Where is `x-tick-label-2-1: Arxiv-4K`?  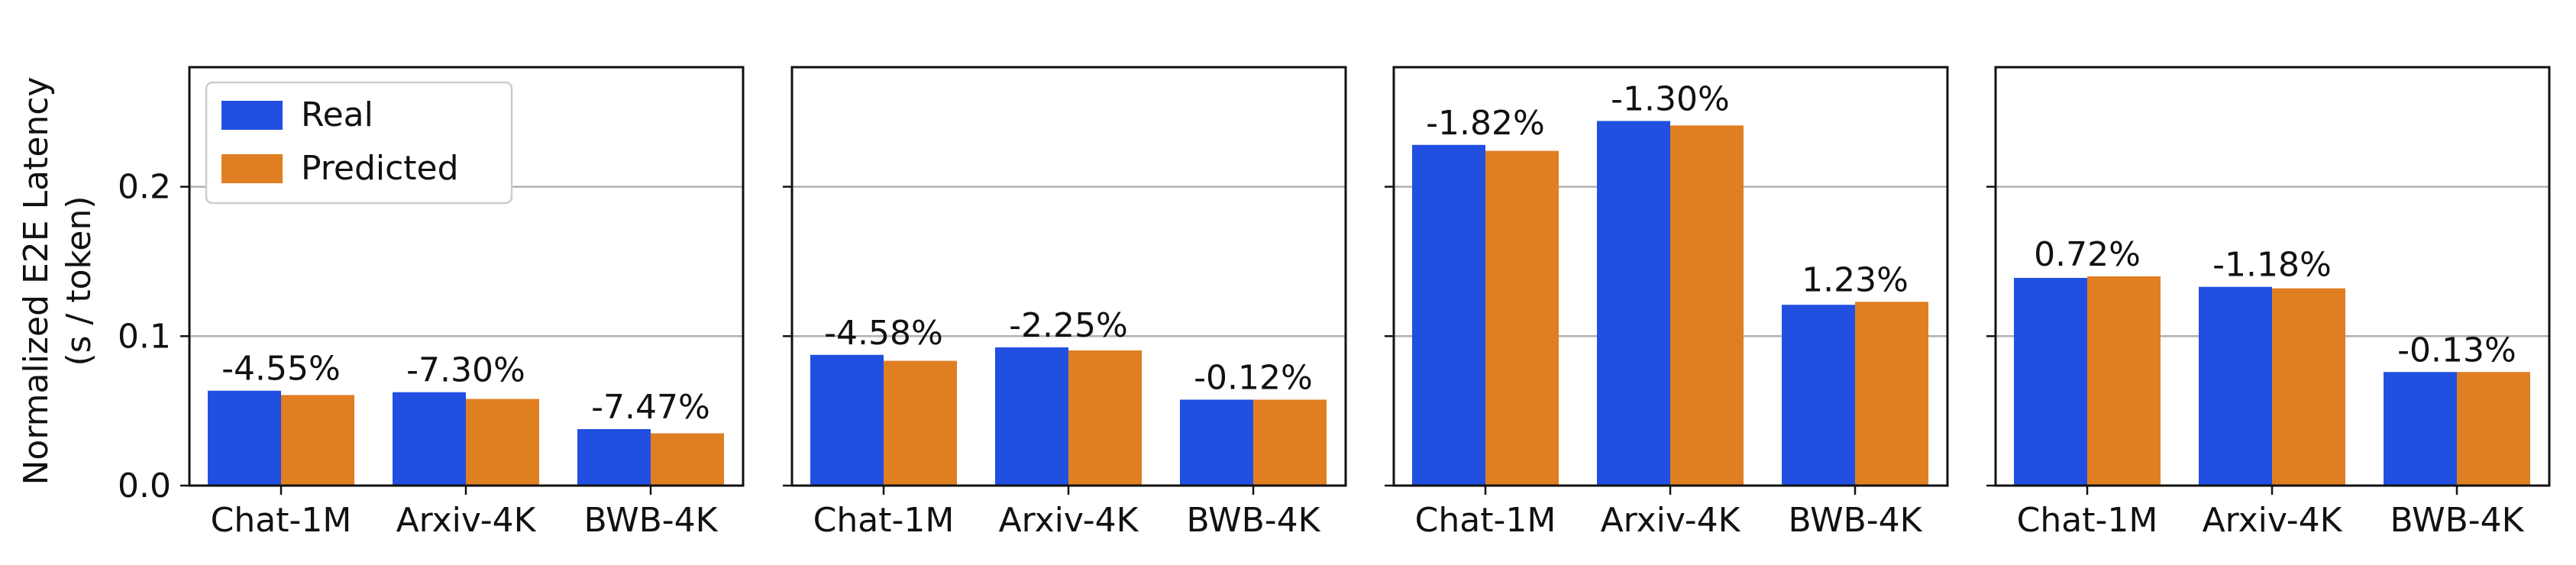 x-tick-label-2-1: Arxiv-4K is located at coordinates (1671, 520).